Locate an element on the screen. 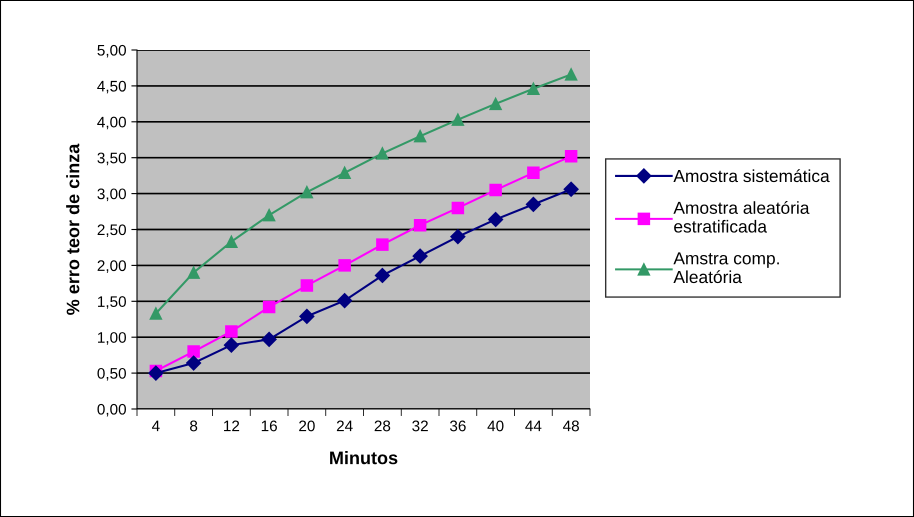  y-tick-label: 5,00 is located at coordinates (111, 51).